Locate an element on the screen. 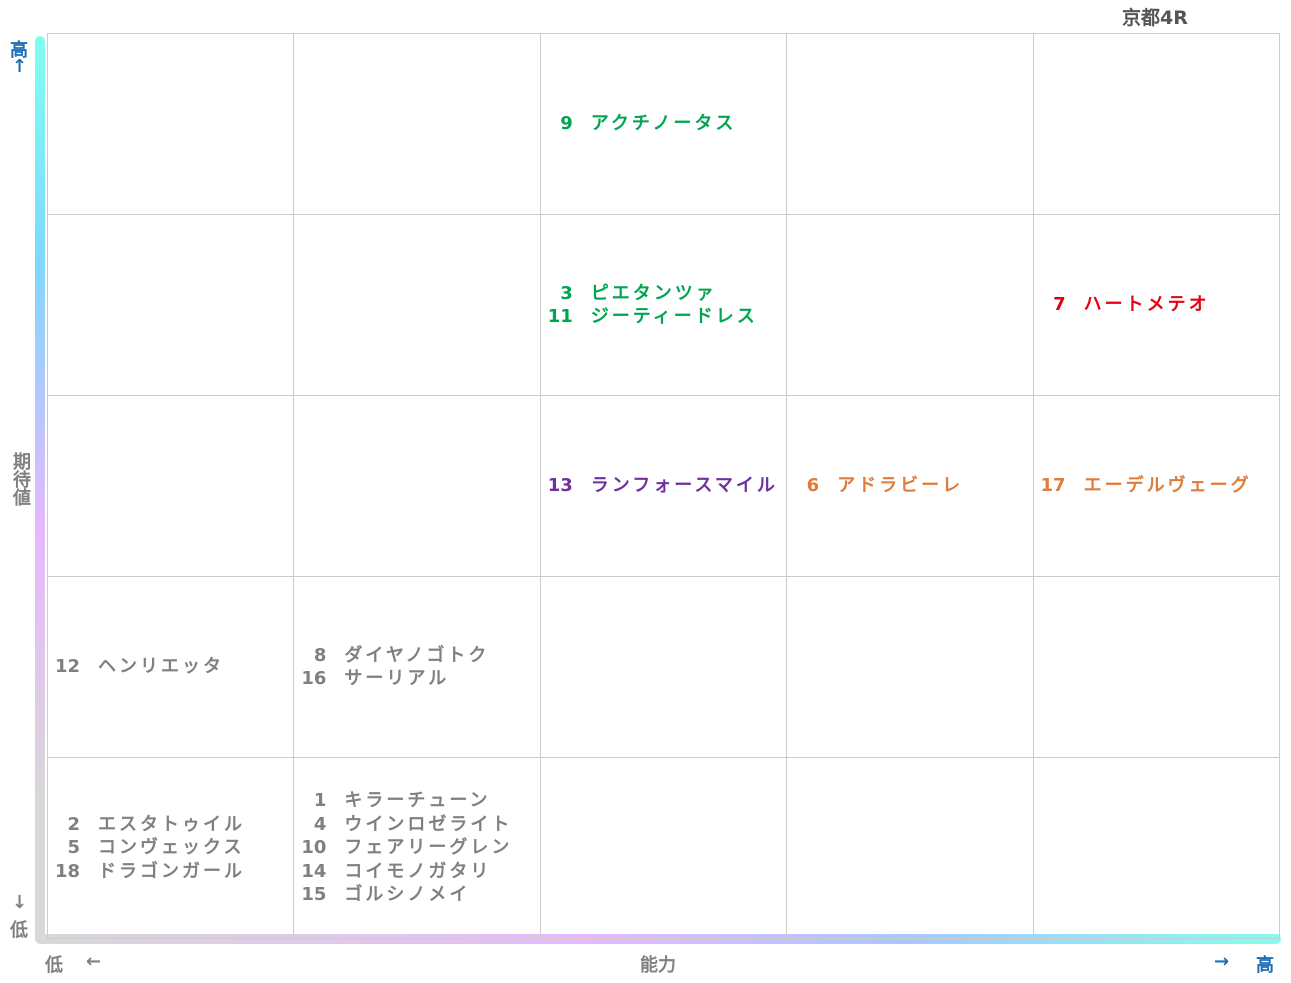 This screenshot has width=1291, height=983. horse-name: ランフォースマイル is located at coordinates (684, 486).